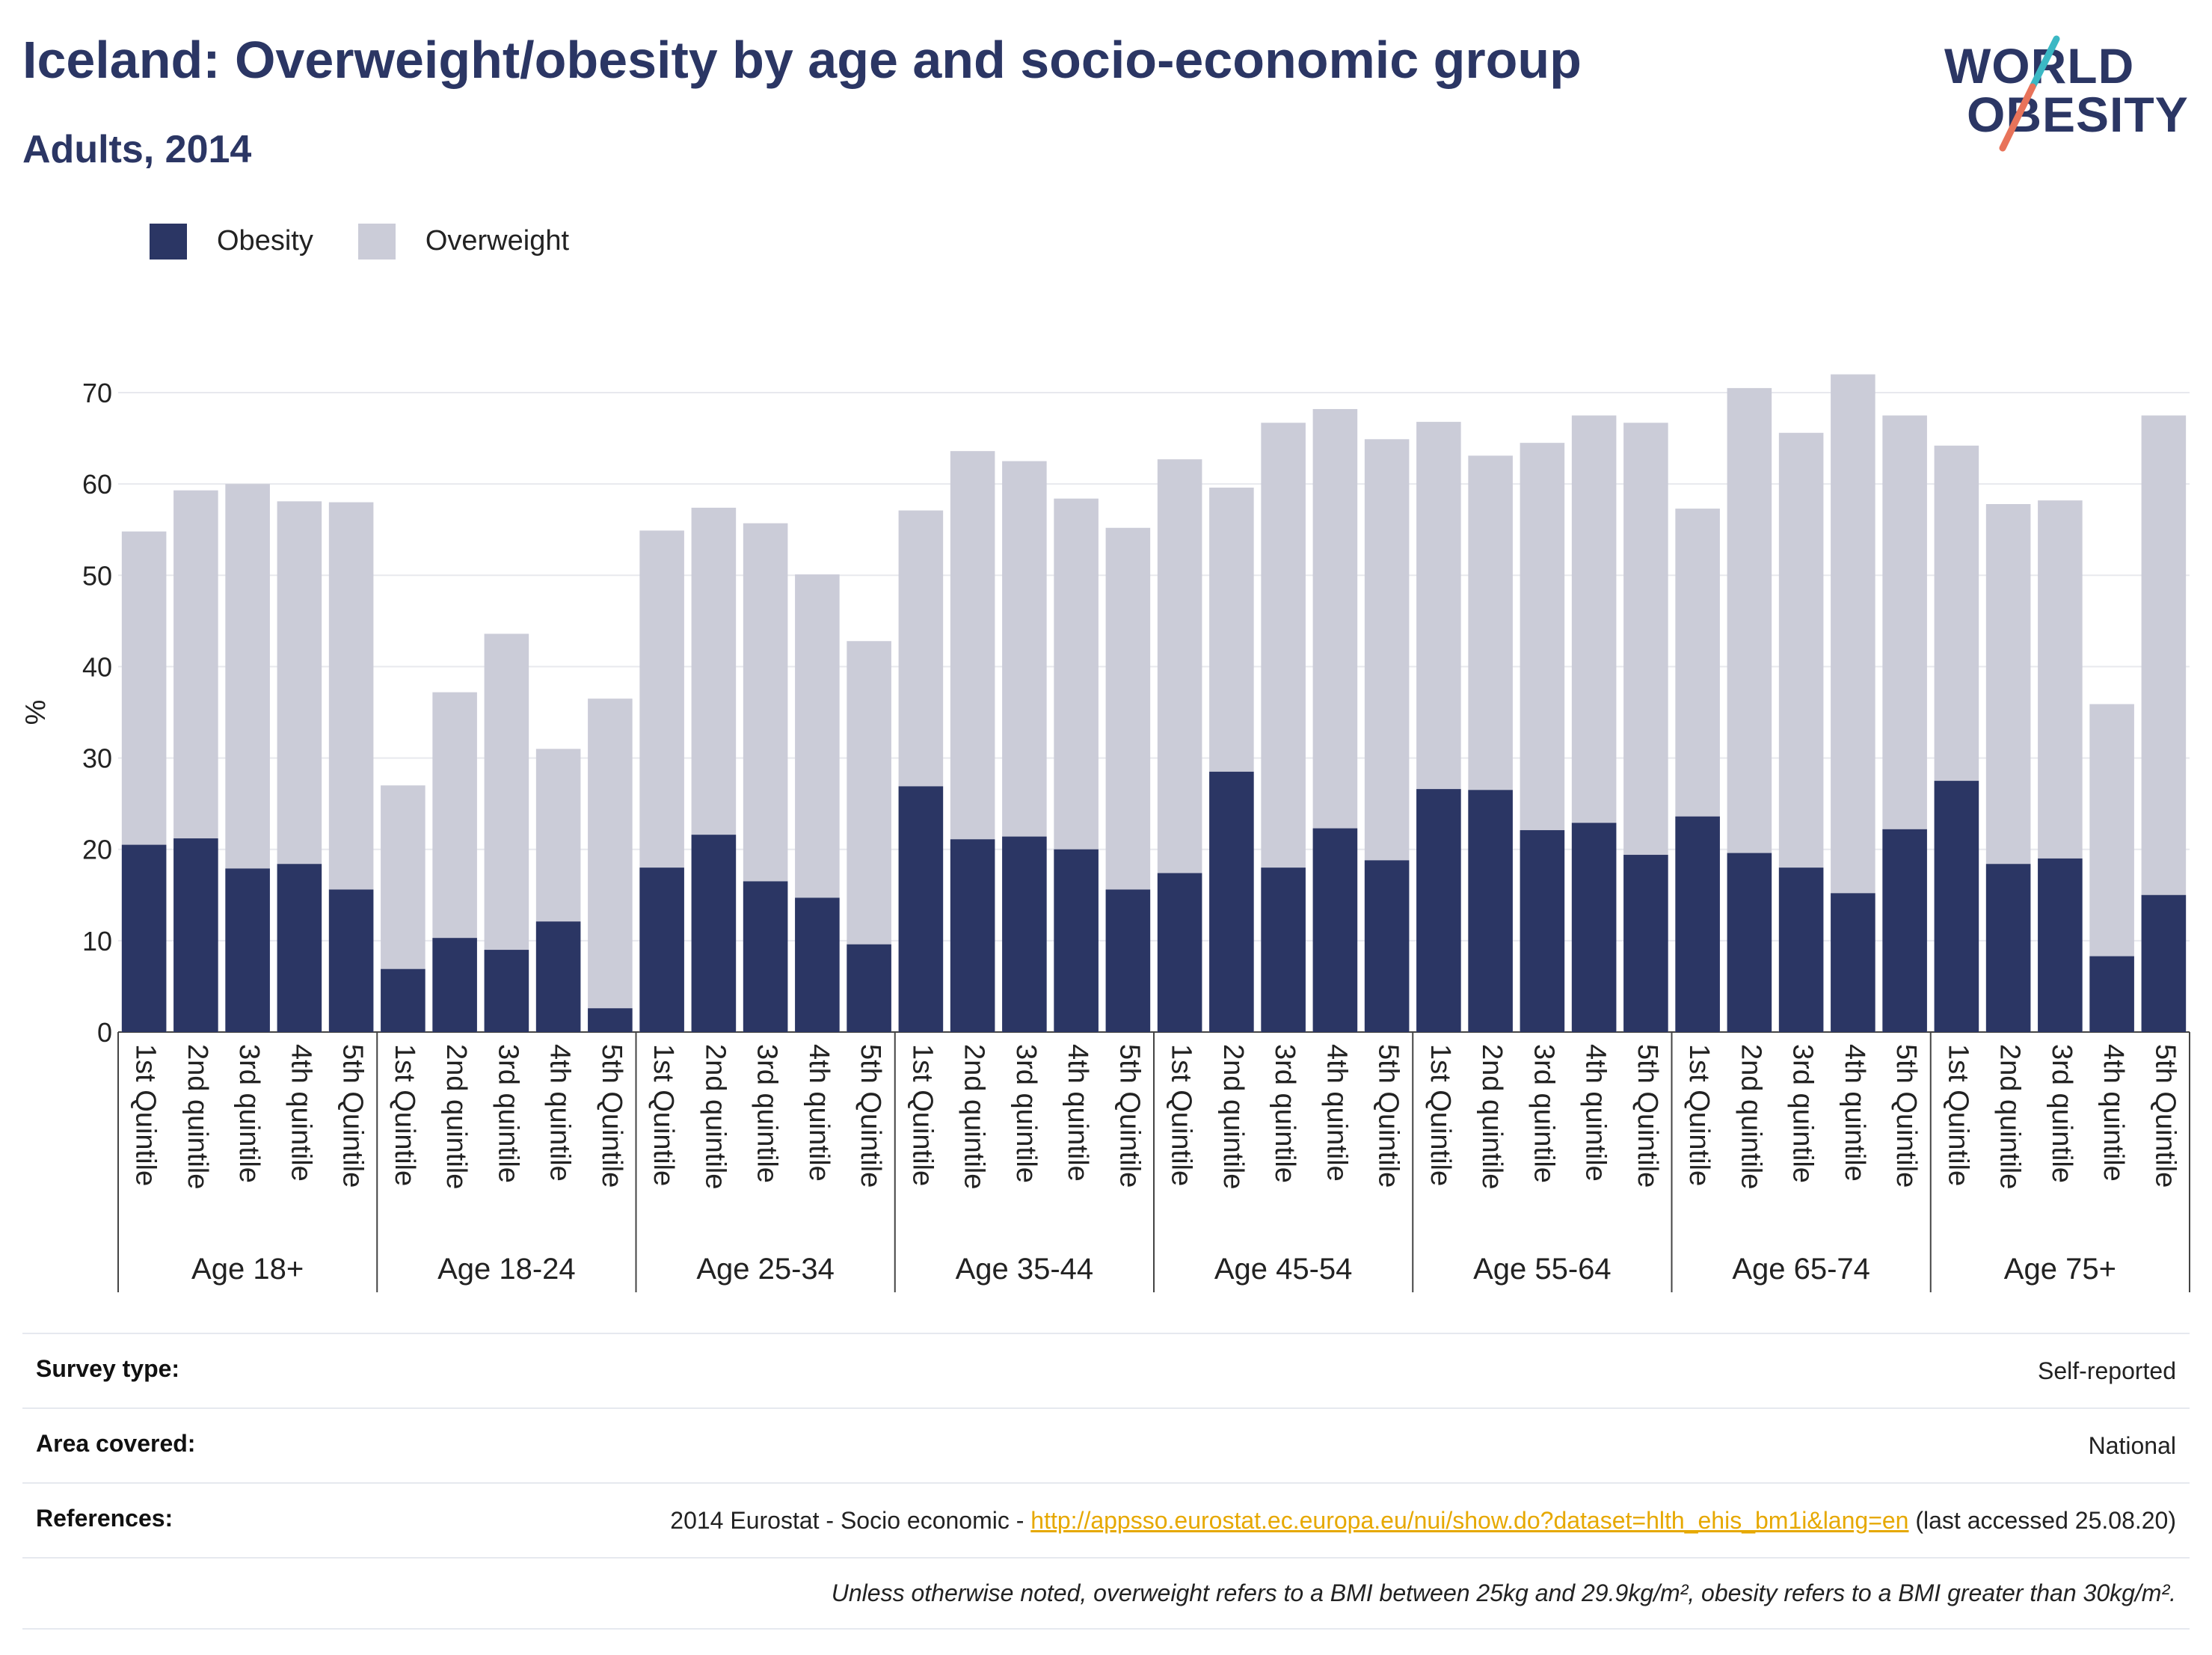  Describe the element at coordinates (2107, 1370) in the screenshot. I see `survey-type-value: Self-reported` at that location.